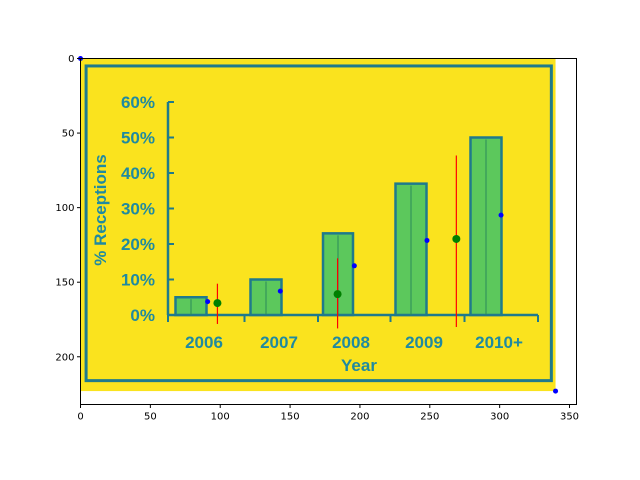 This screenshot has height=480, width=640. What do you see at coordinates (290, 417) in the screenshot?
I see `outer-x-tick-label: 150` at bounding box center [290, 417].